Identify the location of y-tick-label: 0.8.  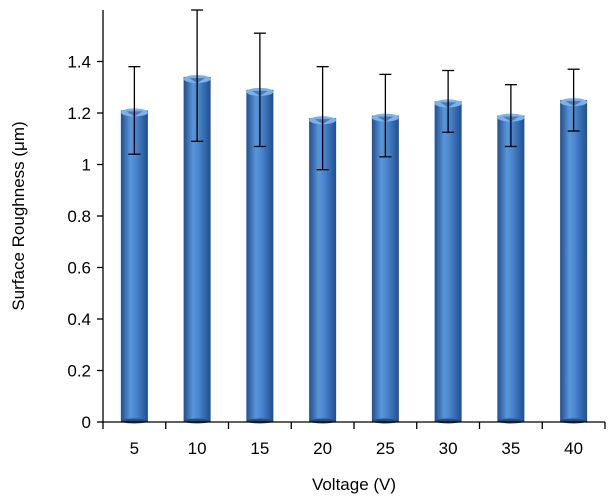
(79, 216).